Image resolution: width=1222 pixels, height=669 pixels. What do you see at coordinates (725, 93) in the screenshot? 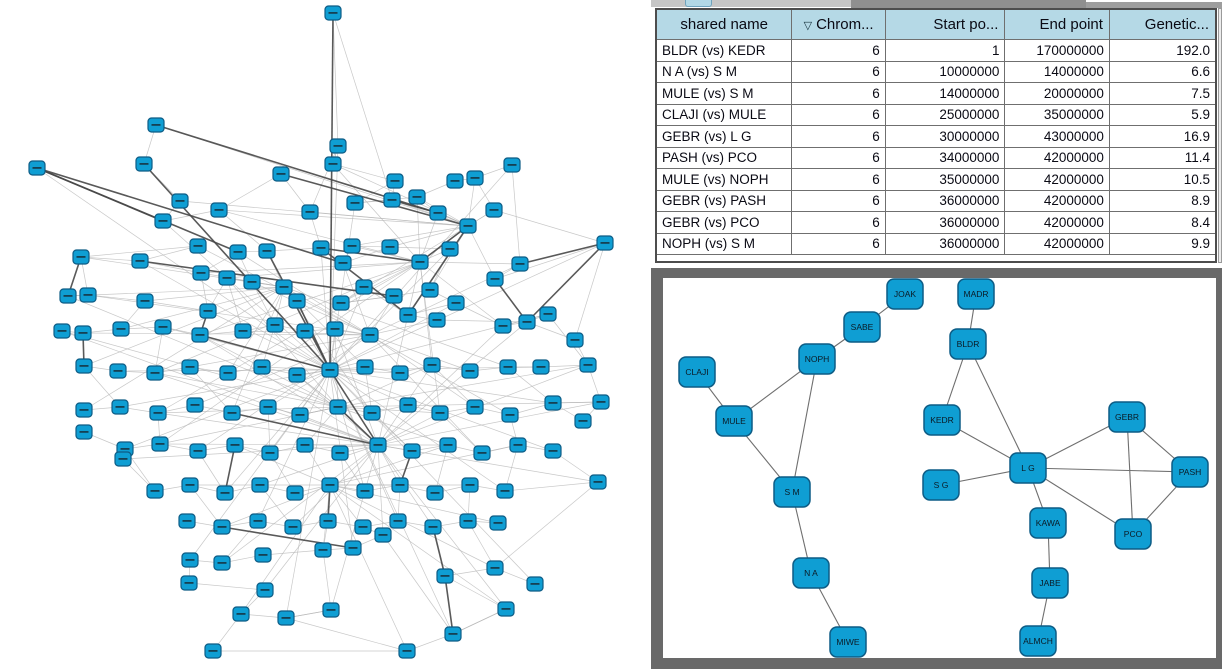
I see `cell-shared-name: MULE (vs) S M` at bounding box center [725, 93].